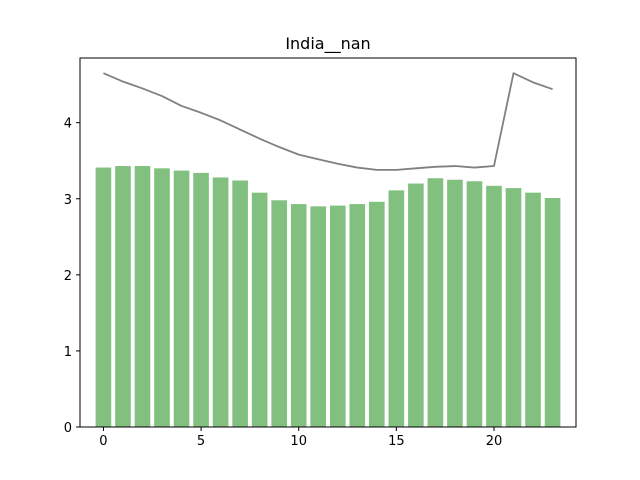 Image resolution: width=640 pixels, height=480 pixels. What do you see at coordinates (103, 441) in the screenshot?
I see `x-tick-label-0: 0` at bounding box center [103, 441].